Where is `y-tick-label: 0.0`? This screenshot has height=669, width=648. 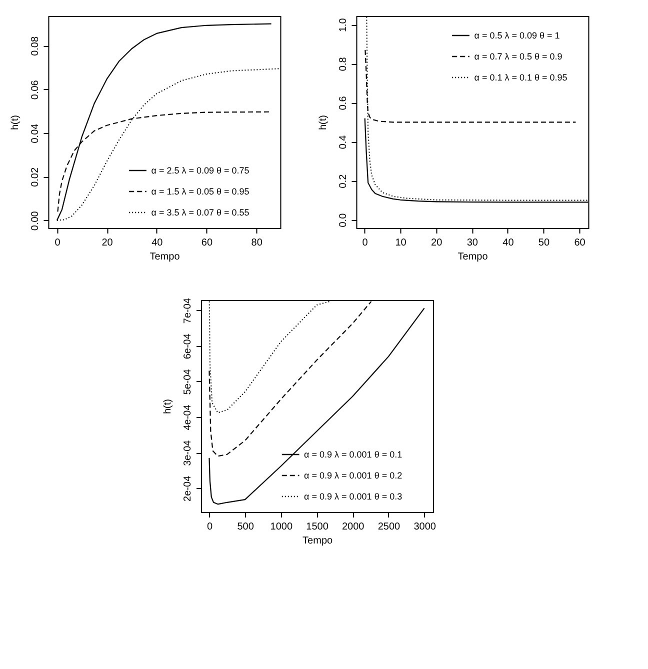
y-tick-label: 0.0 is located at coordinates (343, 220).